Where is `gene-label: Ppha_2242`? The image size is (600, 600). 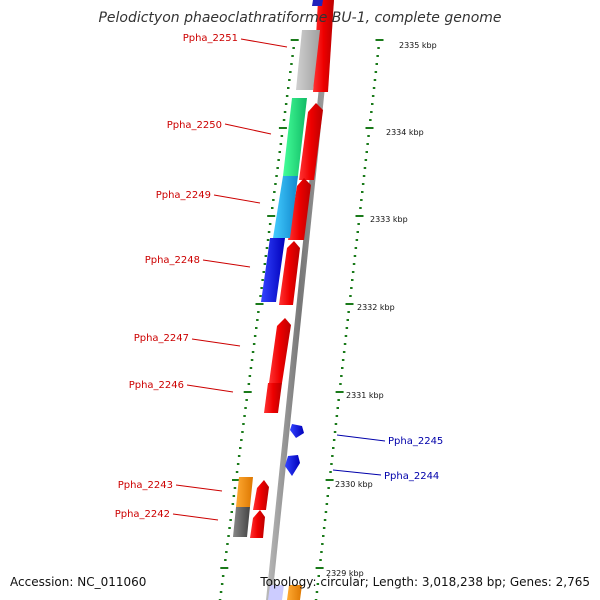 gene-label: Ppha_2242 is located at coordinates (142, 514).